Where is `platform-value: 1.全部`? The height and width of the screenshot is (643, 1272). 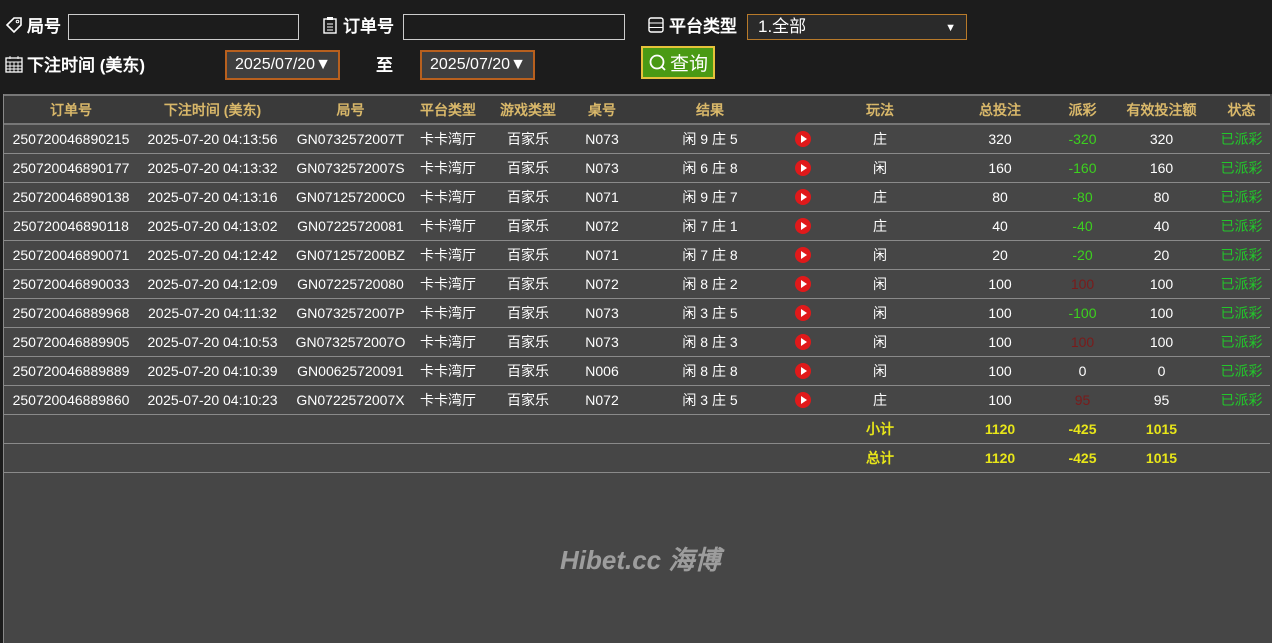 platform-value: 1.全部 is located at coordinates (782, 26).